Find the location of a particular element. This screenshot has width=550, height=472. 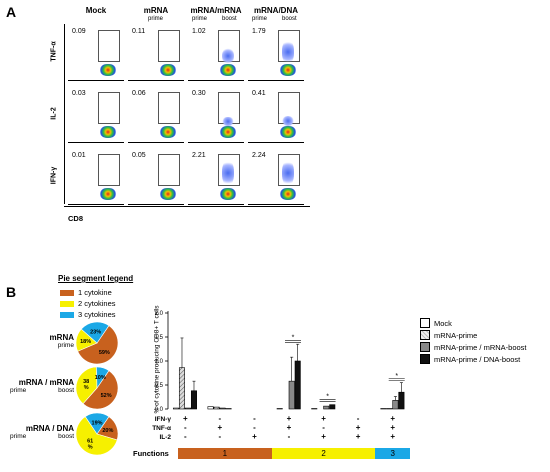

pie-title-text: mRNA / mRNA is located at coordinates (46, 382).